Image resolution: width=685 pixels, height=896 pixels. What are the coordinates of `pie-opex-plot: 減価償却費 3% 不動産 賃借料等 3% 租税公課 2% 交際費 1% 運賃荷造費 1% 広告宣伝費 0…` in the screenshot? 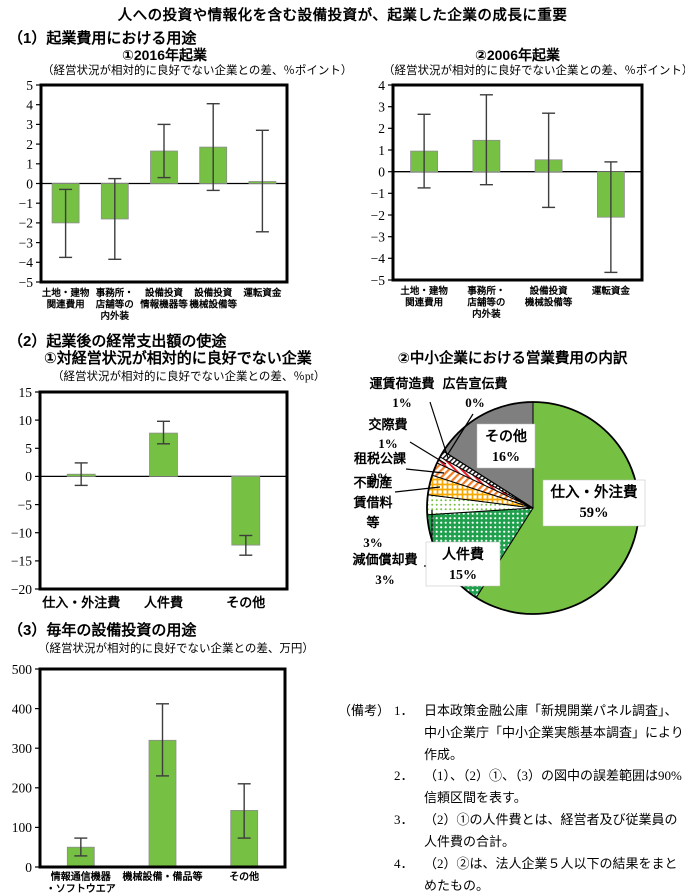 It's located at (512, 496).